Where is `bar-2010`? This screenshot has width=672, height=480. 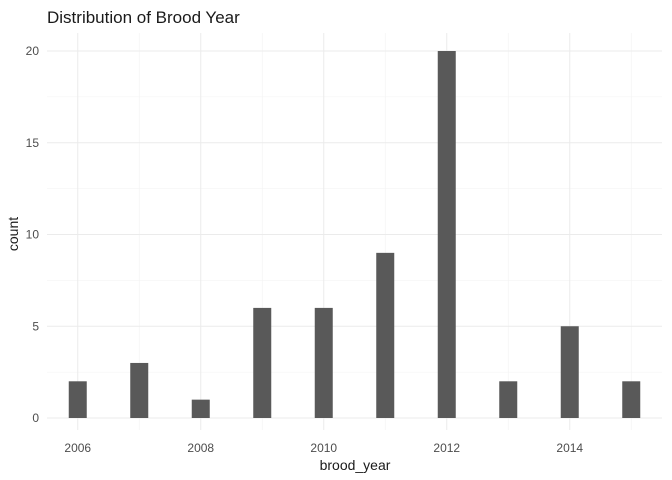
bar-2010 is located at coordinates (323, 362).